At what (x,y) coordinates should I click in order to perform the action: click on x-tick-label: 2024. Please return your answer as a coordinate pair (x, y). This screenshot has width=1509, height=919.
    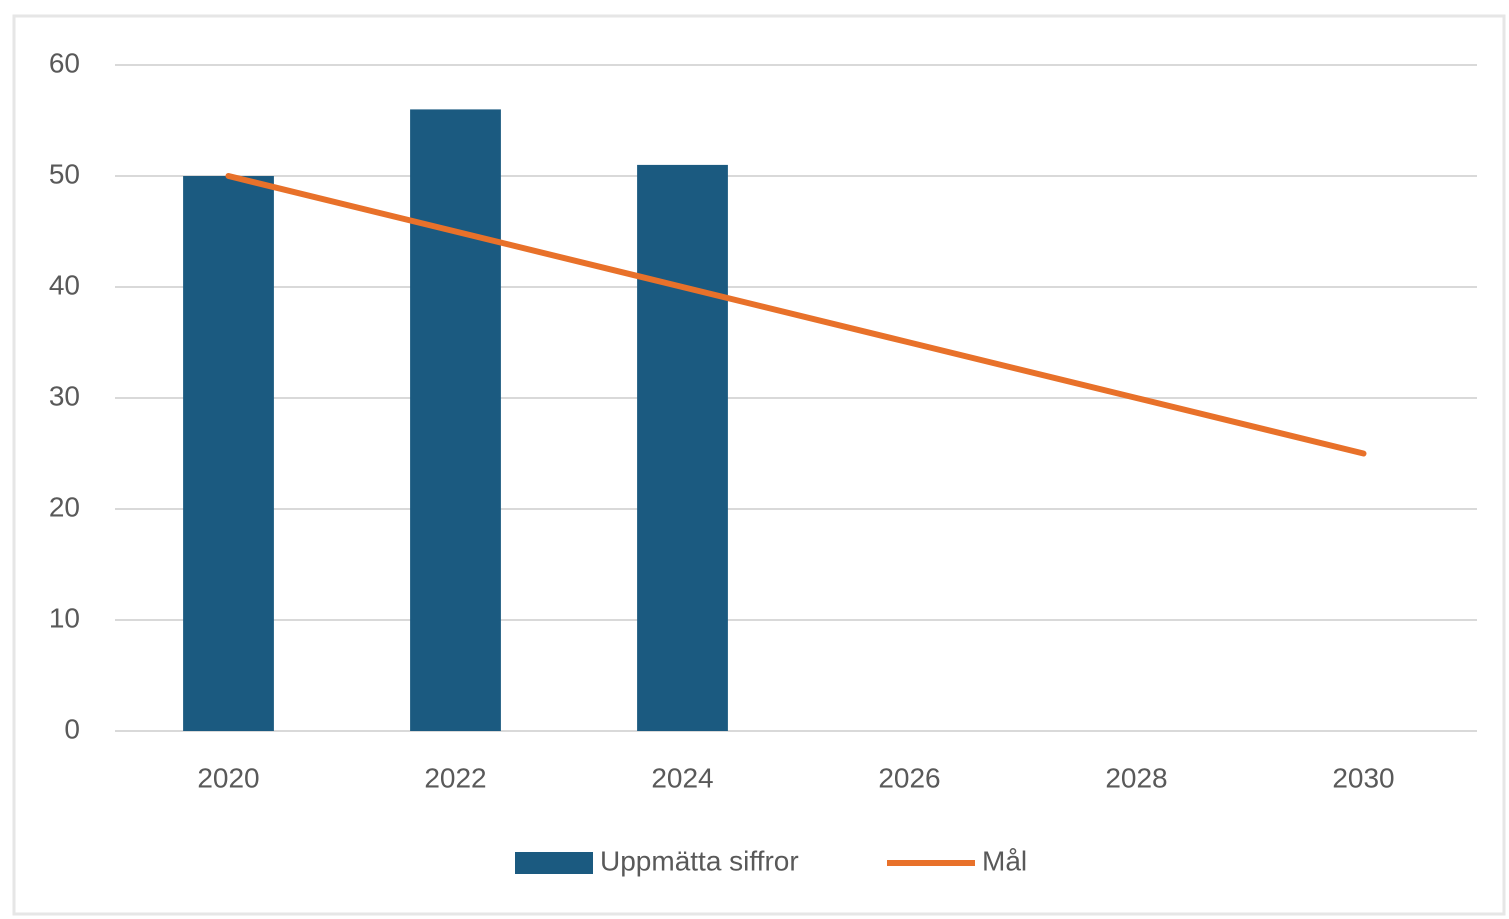
    Looking at the image, I should click on (682, 777).